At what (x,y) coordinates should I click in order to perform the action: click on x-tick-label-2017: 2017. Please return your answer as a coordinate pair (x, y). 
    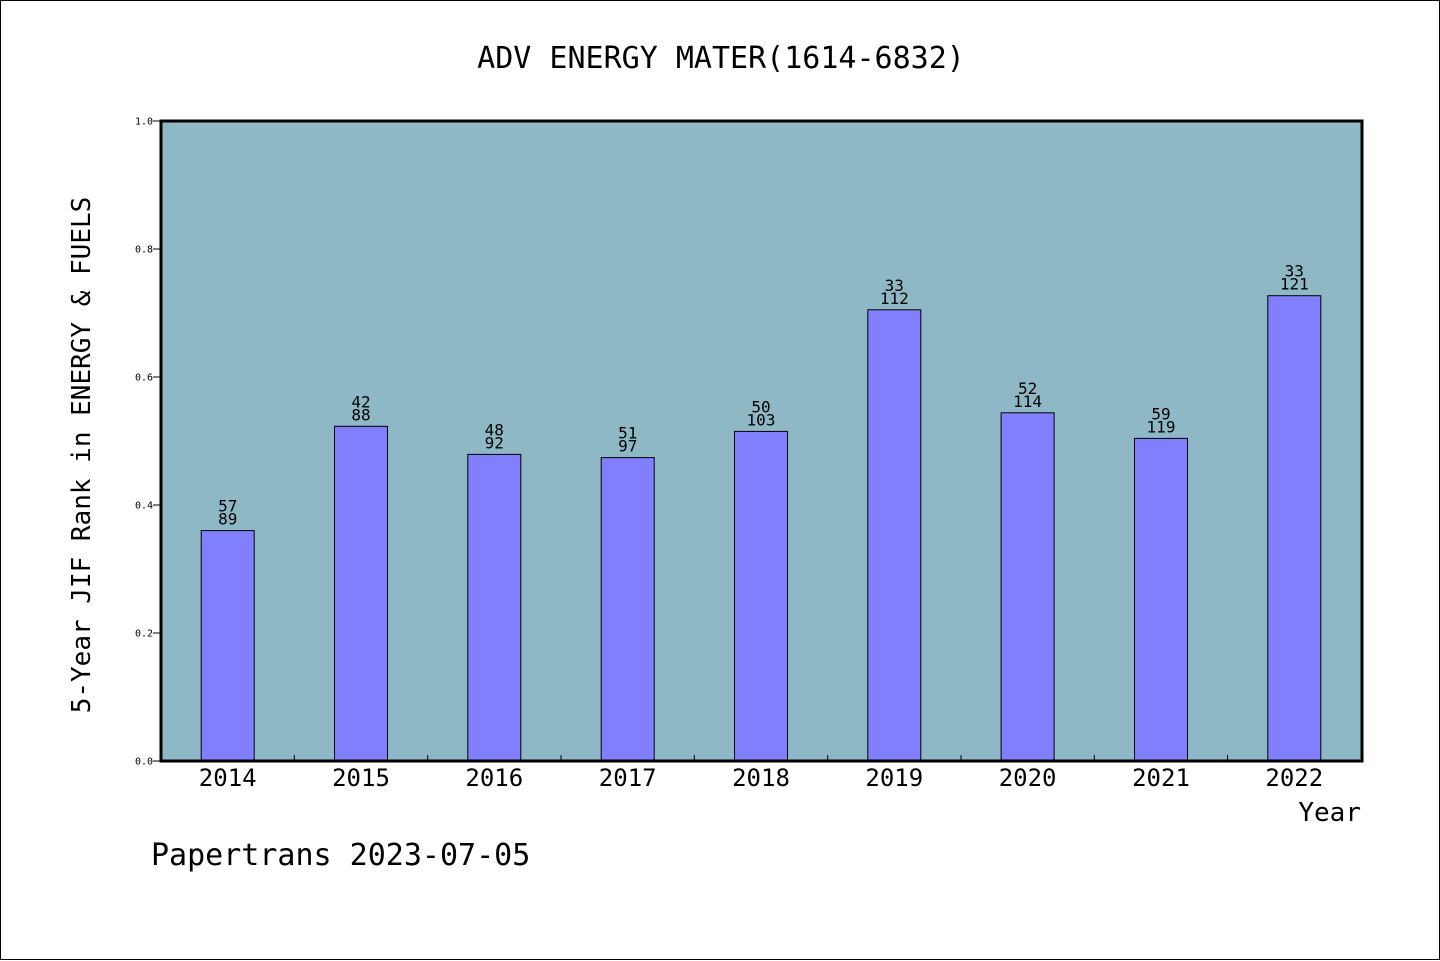
    Looking at the image, I should click on (628, 778).